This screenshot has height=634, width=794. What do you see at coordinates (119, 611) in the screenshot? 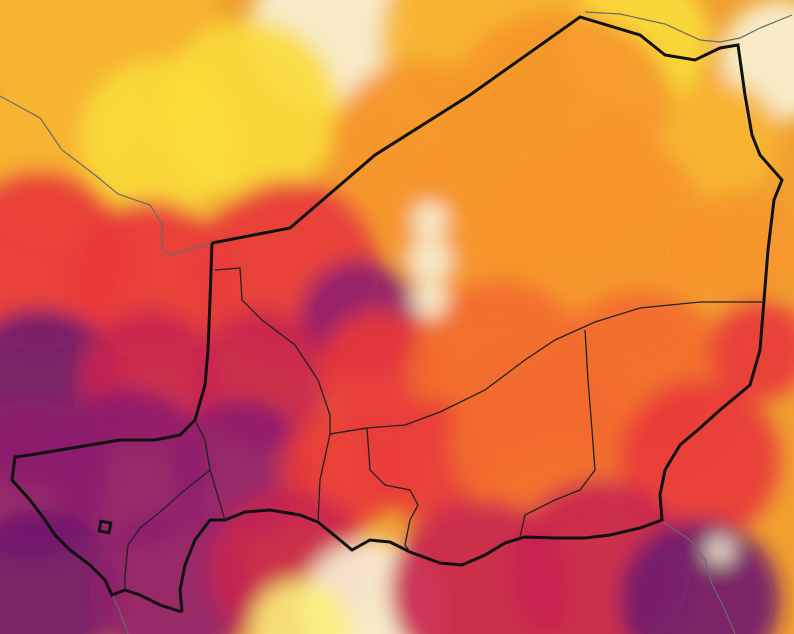
I see `neighbor-border-southwest` at bounding box center [119, 611].